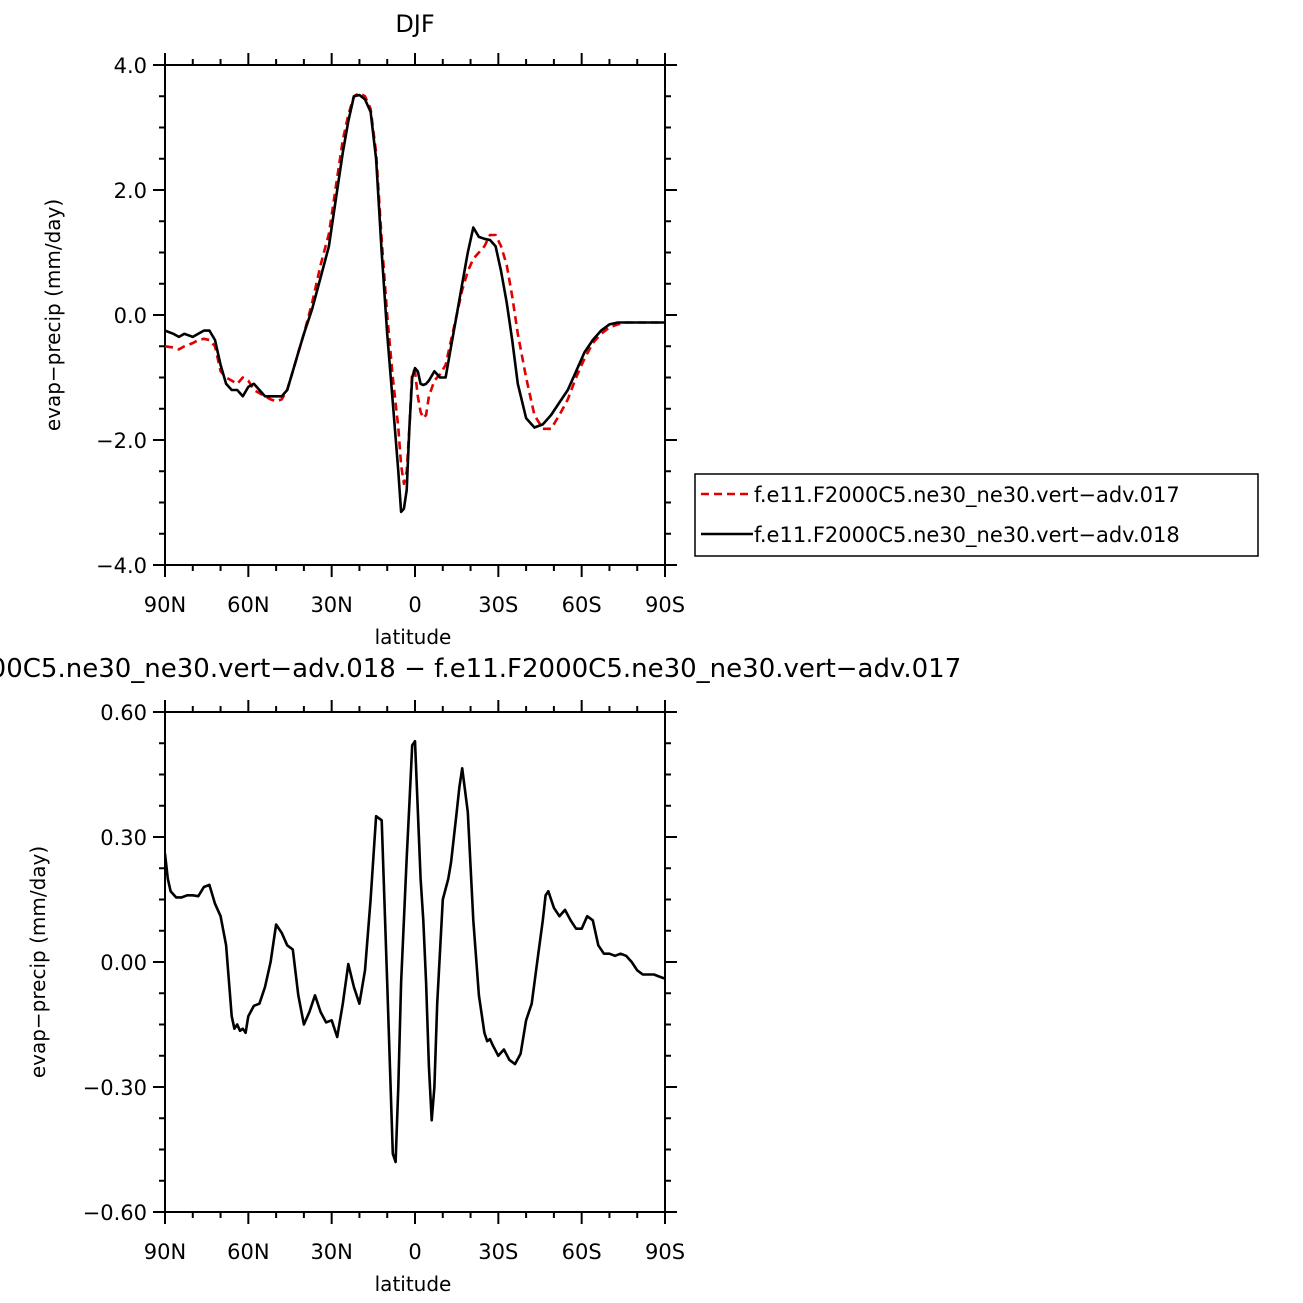 This screenshot has height=1303, width=1303. What do you see at coordinates (130, 191) in the screenshot?
I see `y-tick-label: 2.0` at bounding box center [130, 191].